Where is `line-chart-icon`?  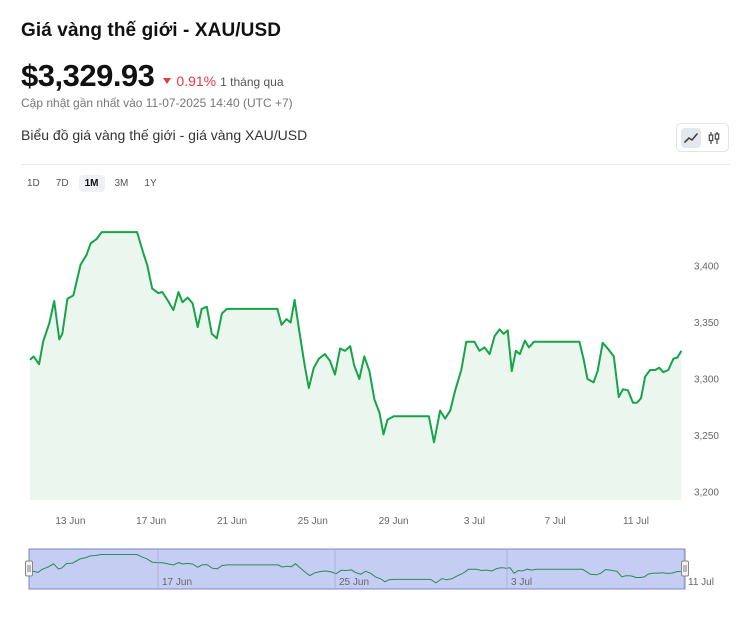
line-chart-icon is located at coordinates (691, 137).